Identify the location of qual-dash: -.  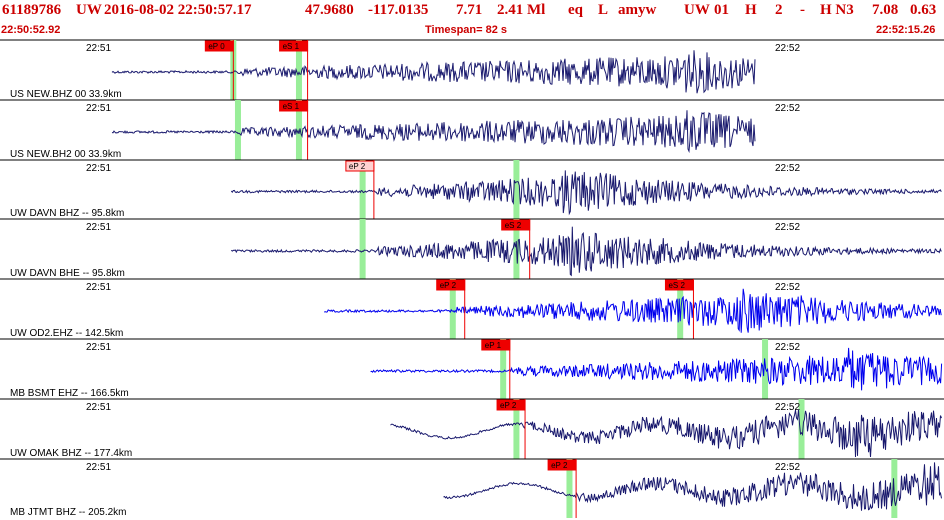
(802, 10).